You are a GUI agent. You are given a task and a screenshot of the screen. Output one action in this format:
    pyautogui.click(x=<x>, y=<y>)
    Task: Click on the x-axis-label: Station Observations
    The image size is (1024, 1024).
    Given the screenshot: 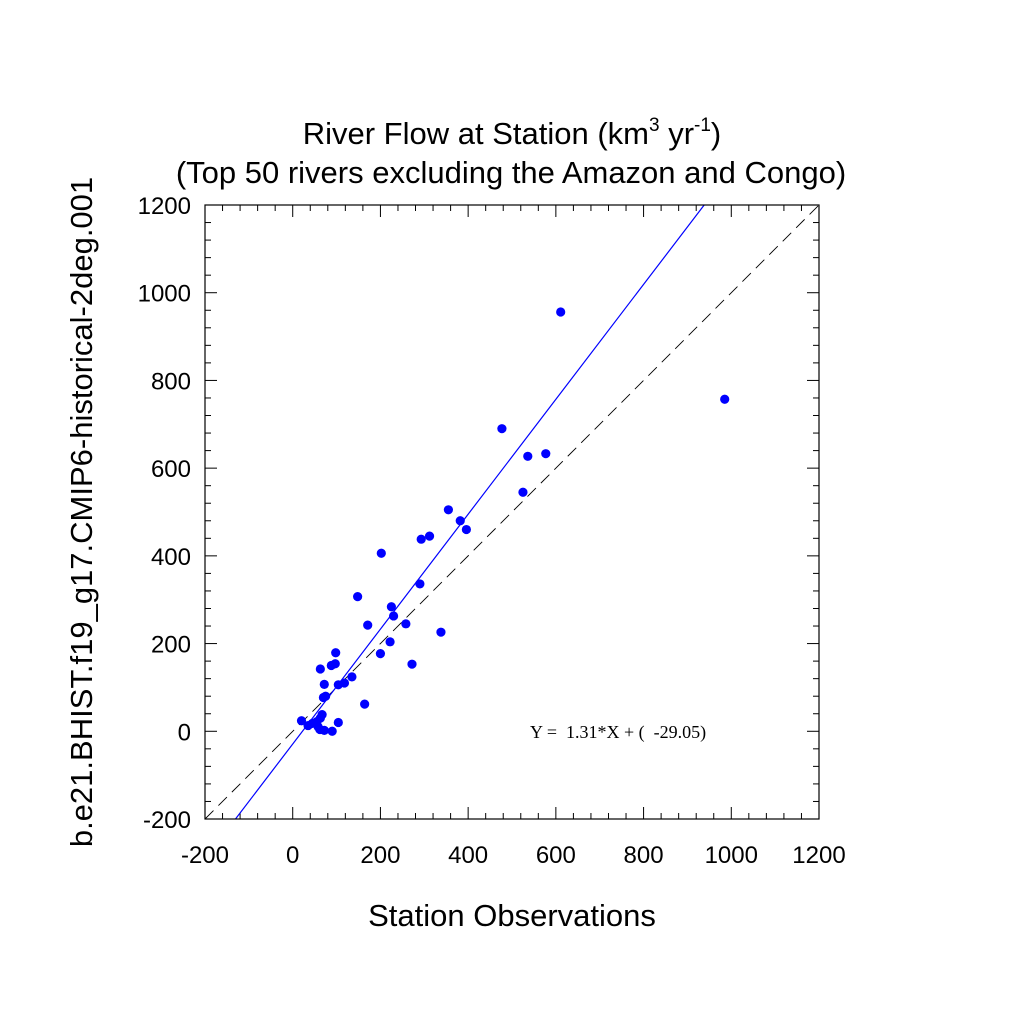 What is the action you would take?
    pyautogui.click(x=512, y=915)
    